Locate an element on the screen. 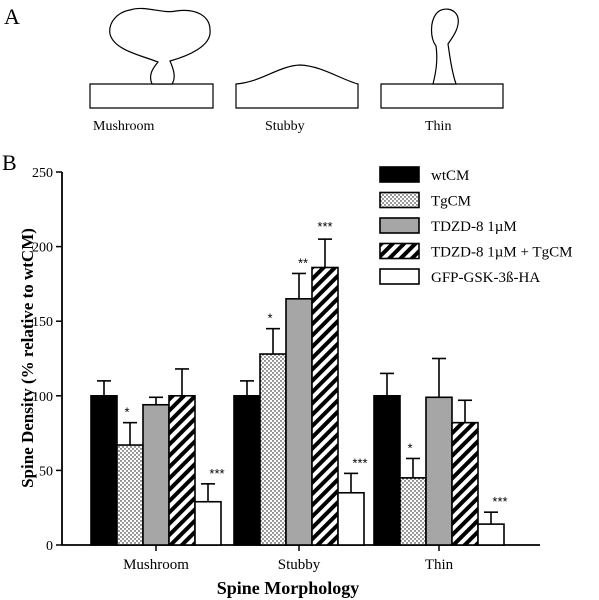 The height and width of the screenshot is (600, 599). y-tick-label: 0 is located at coordinates (49, 546).